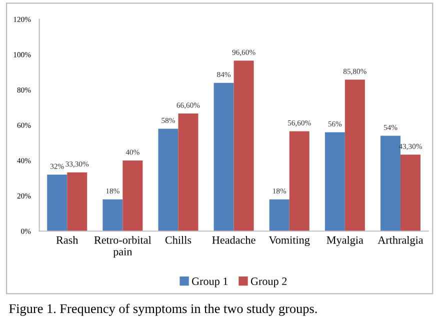 Image resolution: width=437 pixels, height=321 pixels. What do you see at coordinates (401, 241) in the screenshot?
I see `x-tick-label: Arthralgia` at bounding box center [401, 241].